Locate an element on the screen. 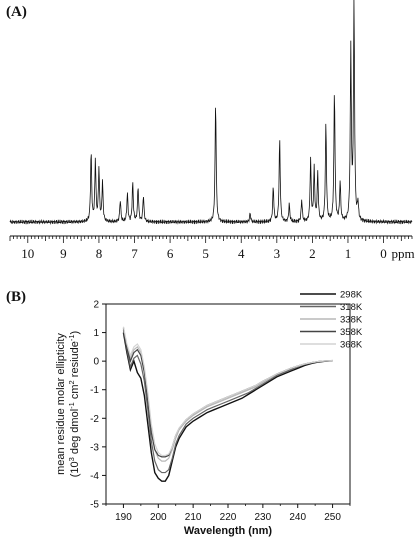 Image resolution: width=416 pixels, height=537 pixels. ppm-tick-label: 2 is located at coordinates (312, 253).